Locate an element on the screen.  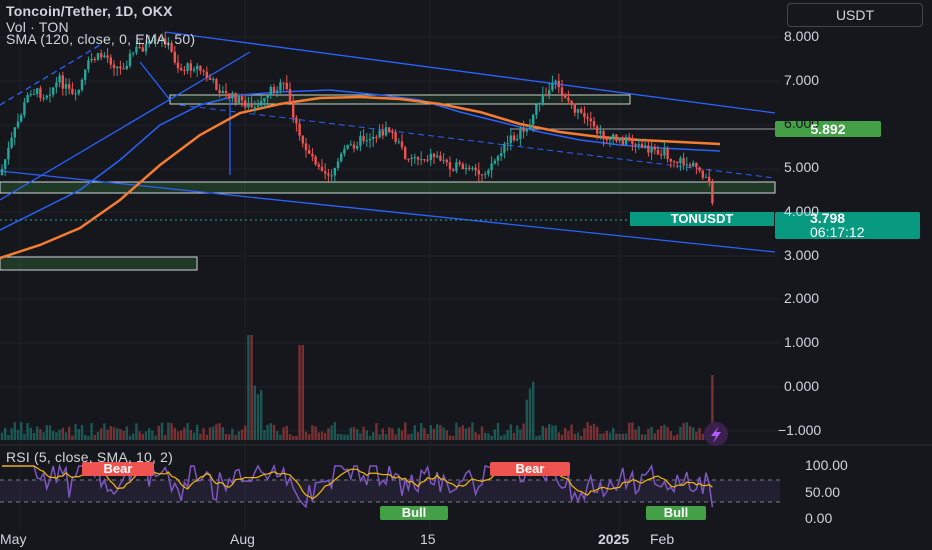
rsi-legend: RSI (5, close, SMA, 10, 2) is located at coordinates (90, 457).